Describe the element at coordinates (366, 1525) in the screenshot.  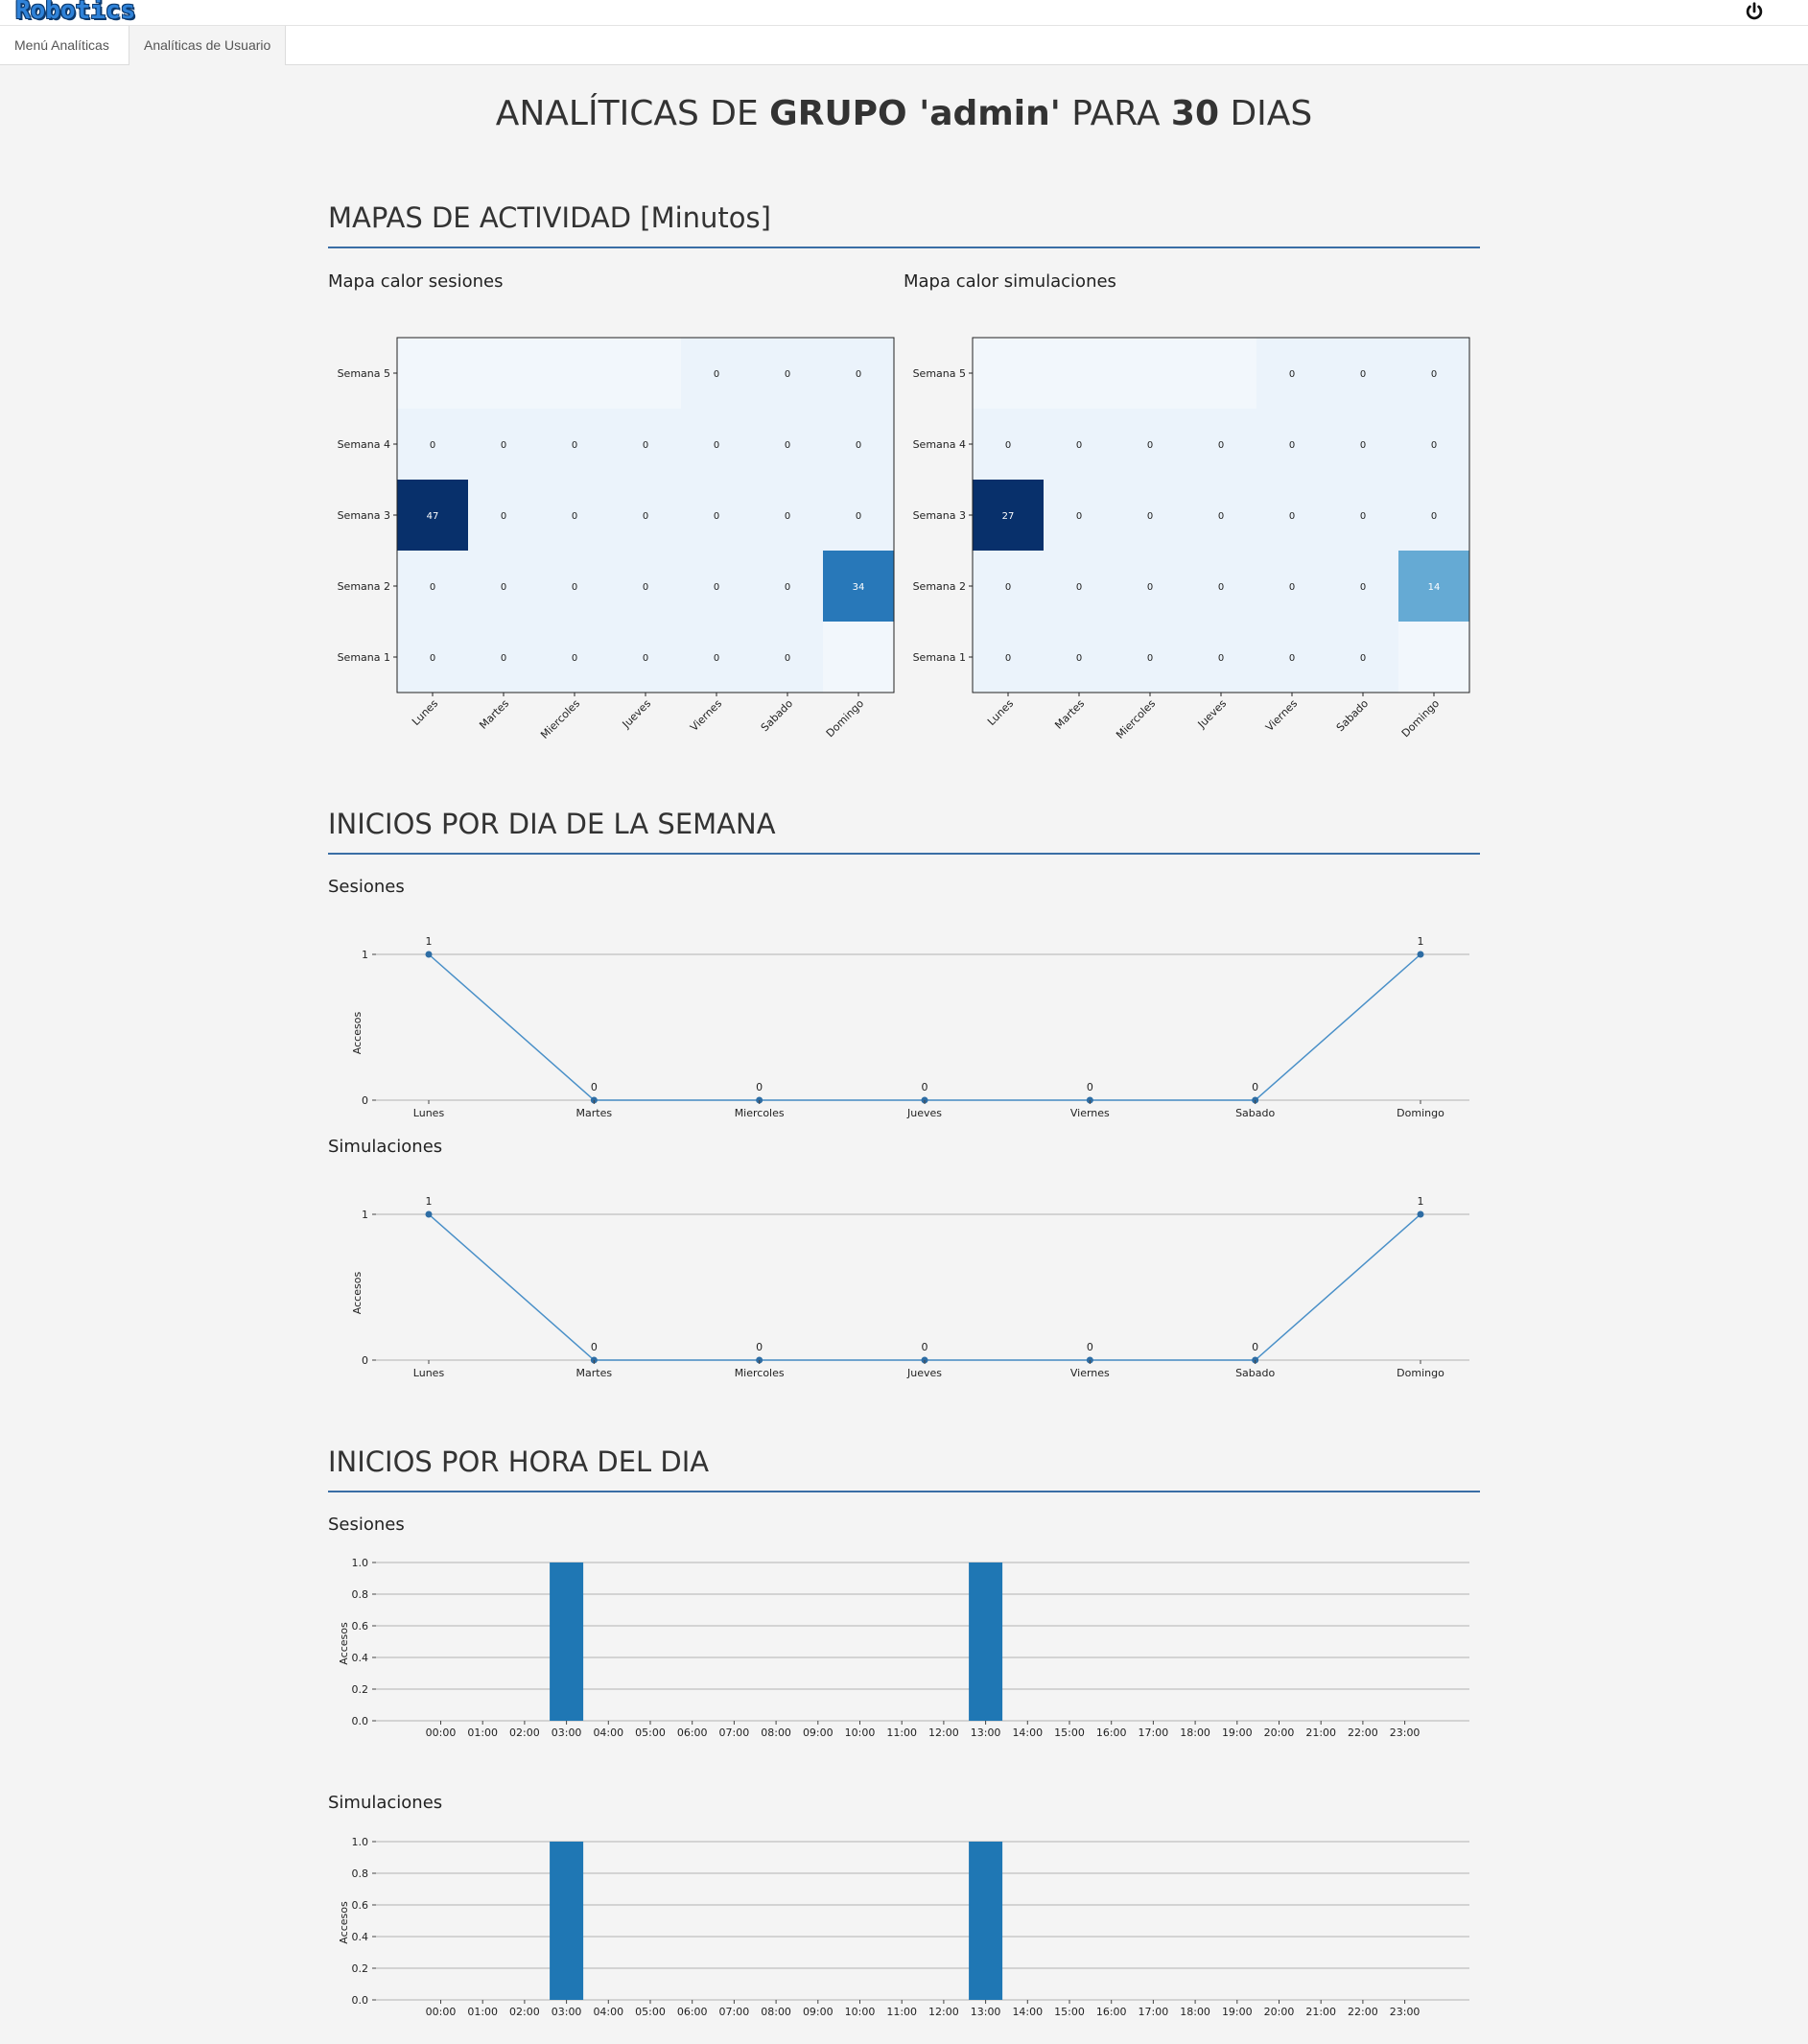
I see `hour-sessions-title: Sesiones` at that location.